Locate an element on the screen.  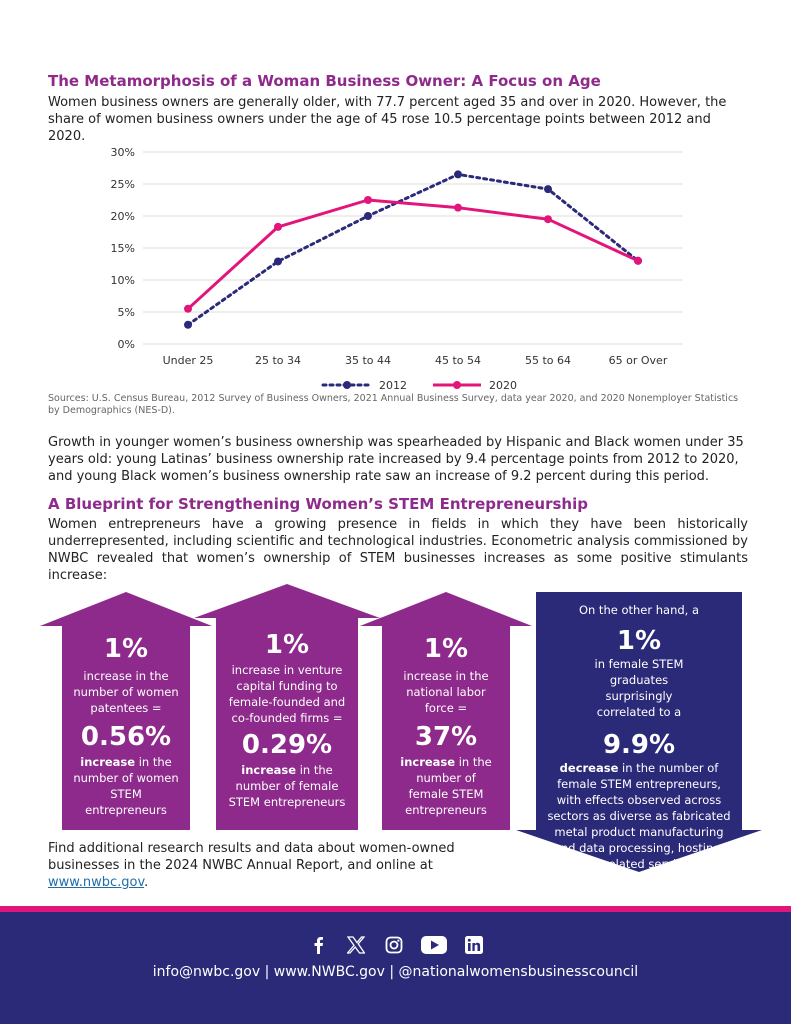
y-tick-label: 10% is located at coordinates (123, 280).